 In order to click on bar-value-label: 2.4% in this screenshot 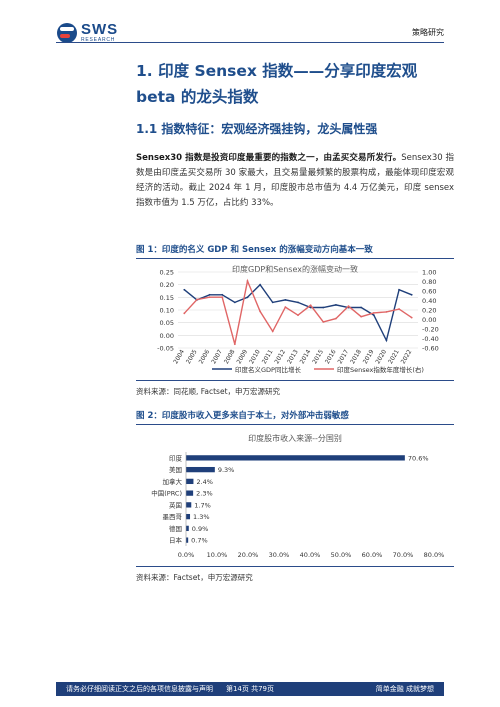, I will do `click(204, 482)`.